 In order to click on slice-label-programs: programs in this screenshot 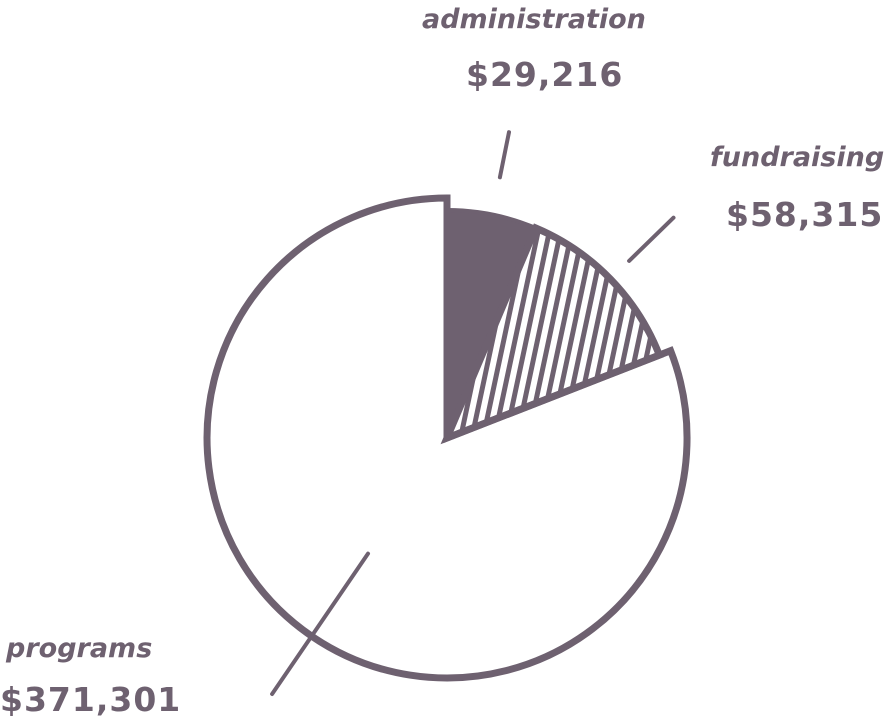, I will do `click(79, 648)`.